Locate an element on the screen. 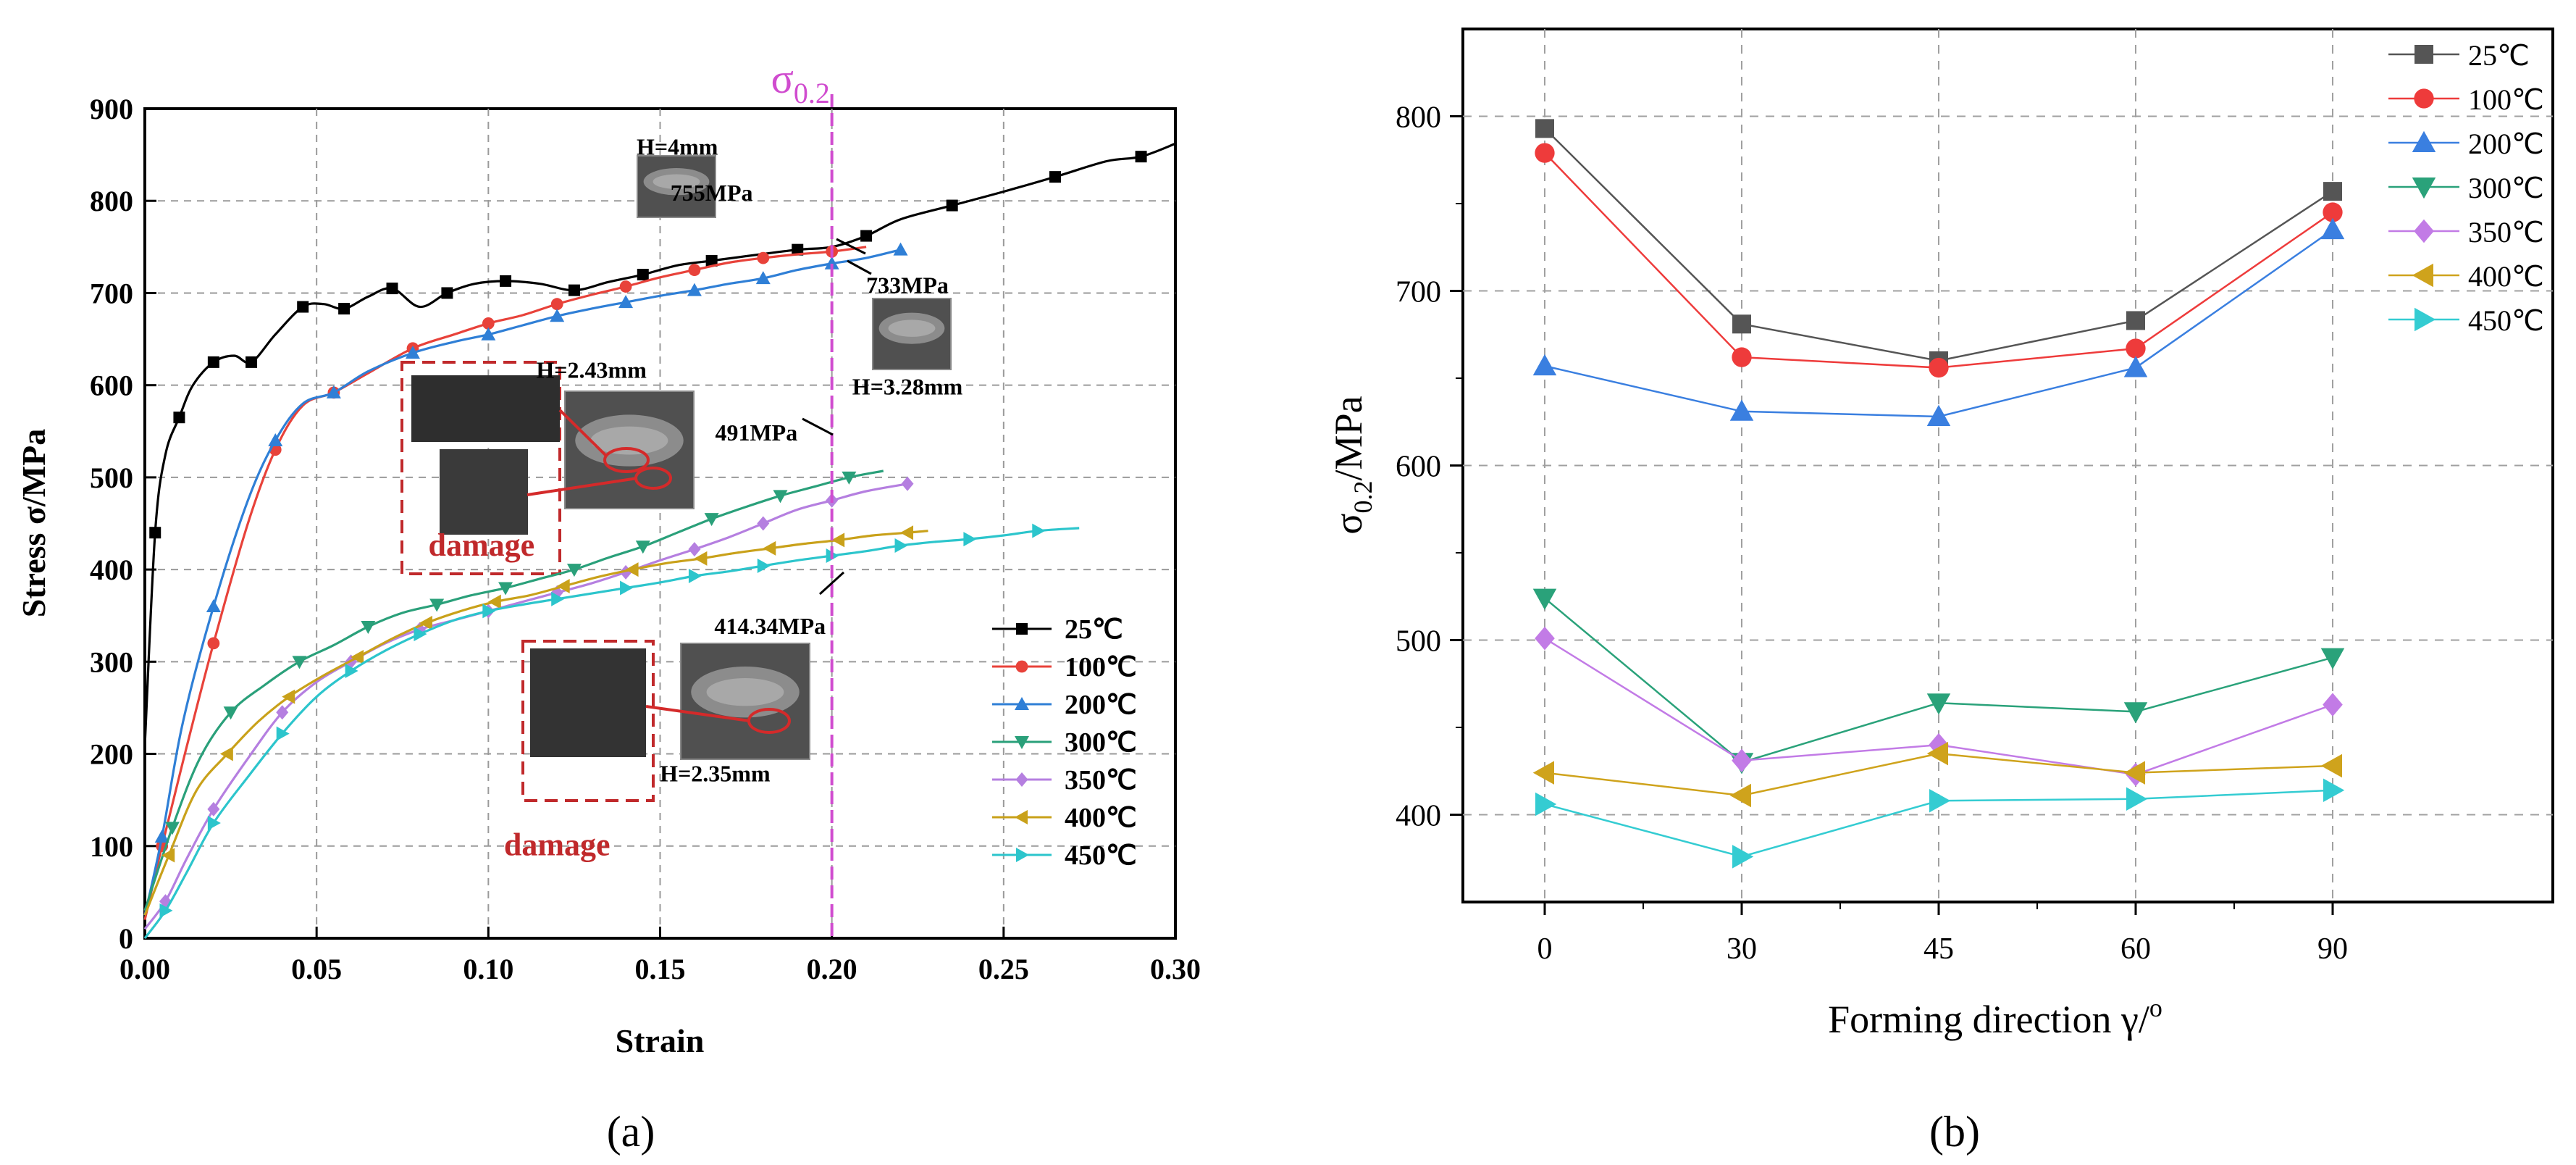 Image resolution: width=2576 pixels, height=1165 pixels. x-axis-label-a: Strain is located at coordinates (660, 1040).